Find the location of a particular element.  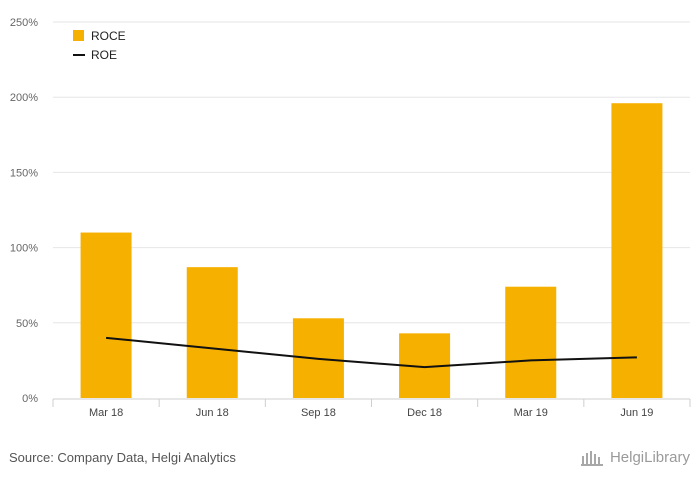

x-axis: Mar 18 Jun 18 Sep 18 Dec 18 Mar 19 Jun 19 is located at coordinates (371, 408).